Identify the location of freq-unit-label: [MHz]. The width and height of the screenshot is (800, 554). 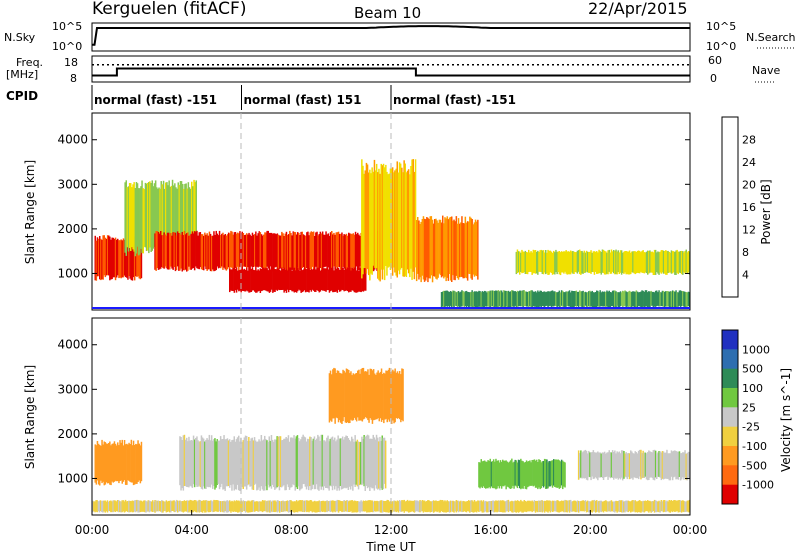
(22, 74).